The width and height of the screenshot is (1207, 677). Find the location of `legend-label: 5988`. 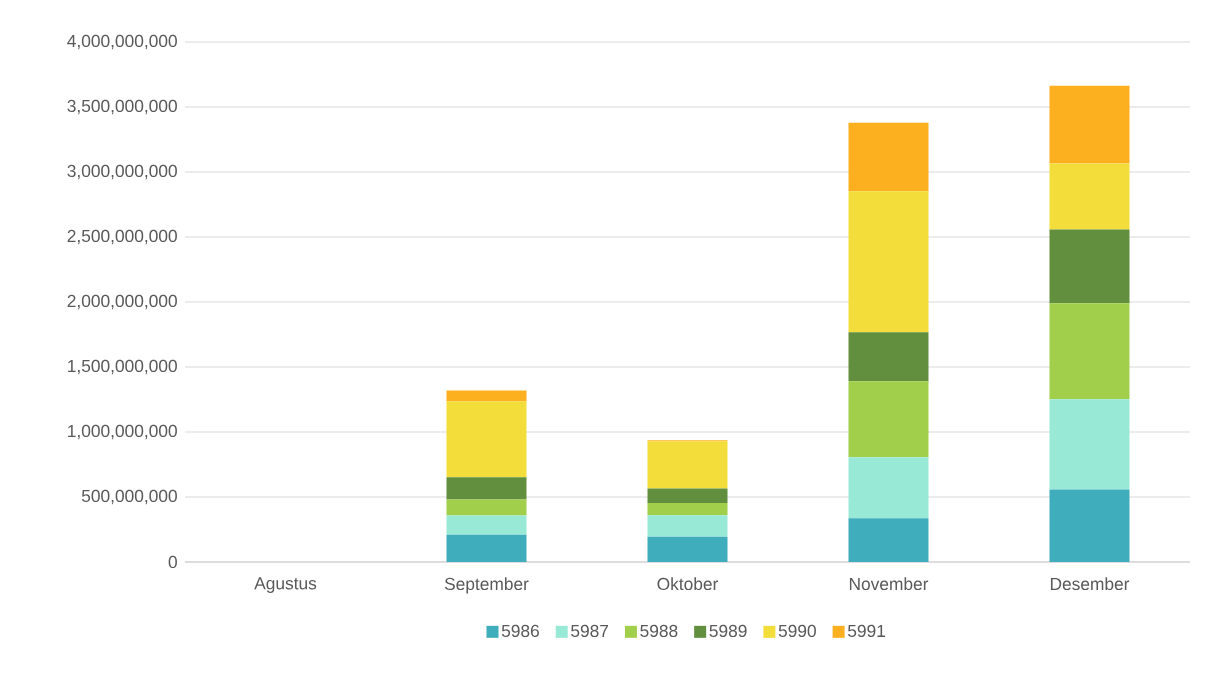

legend-label: 5988 is located at coordinates (659, 631).